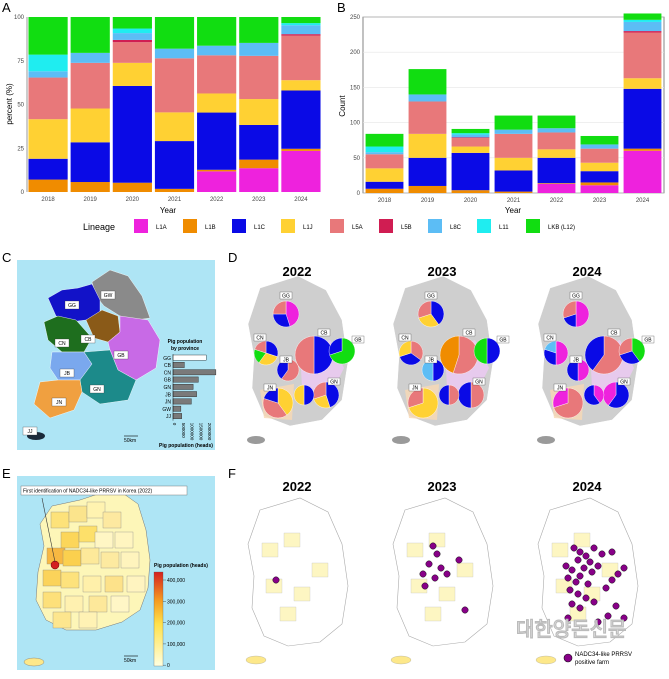 The width and height of the screenshot is (669, 679). What do you see at coordinates (91, 200) in the screenshot?
I see `x-tick-label: 2019` at bounding box center [91, 200].